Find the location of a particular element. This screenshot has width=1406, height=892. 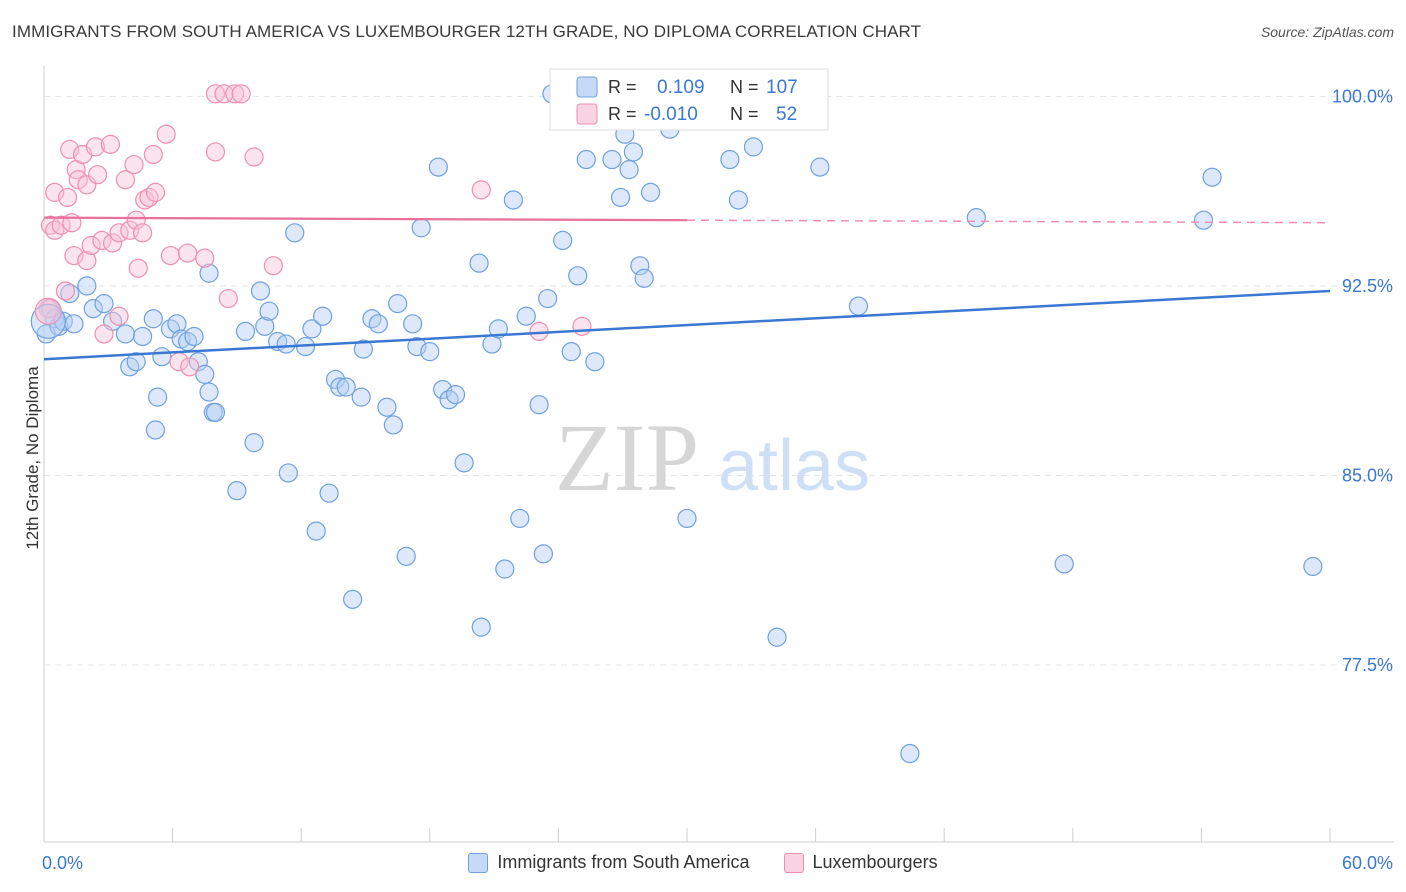

legend-swatch-luxembourgers is located at coordinates (793, 862).